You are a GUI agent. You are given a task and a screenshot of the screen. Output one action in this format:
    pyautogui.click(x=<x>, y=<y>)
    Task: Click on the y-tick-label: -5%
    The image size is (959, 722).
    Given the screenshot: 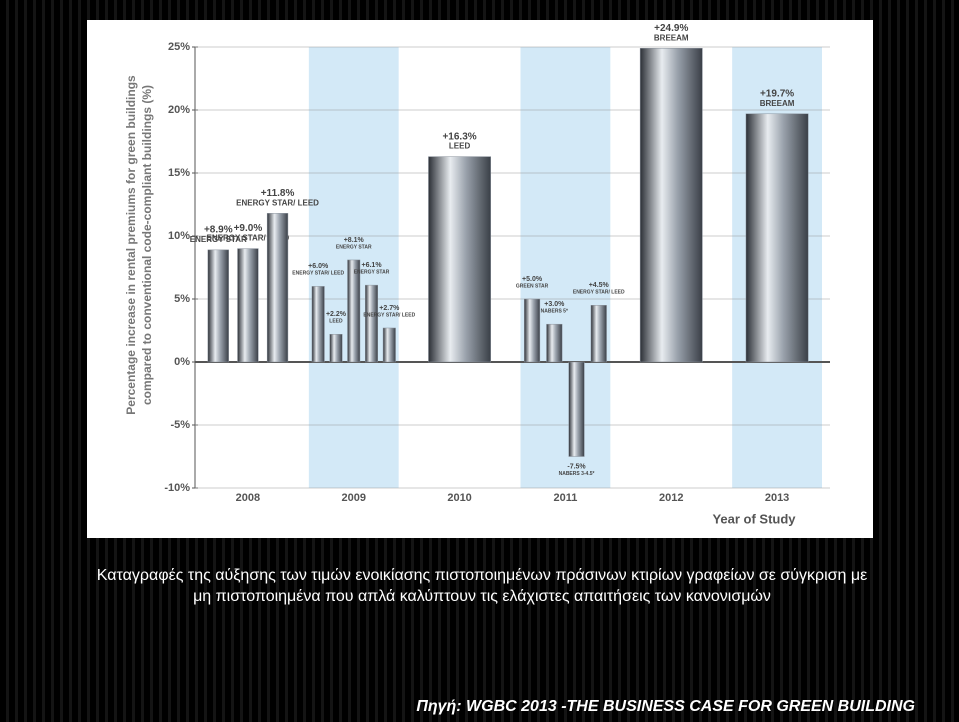 What is the action you would take?
    pyautogui.click(x=180, y=425)
    